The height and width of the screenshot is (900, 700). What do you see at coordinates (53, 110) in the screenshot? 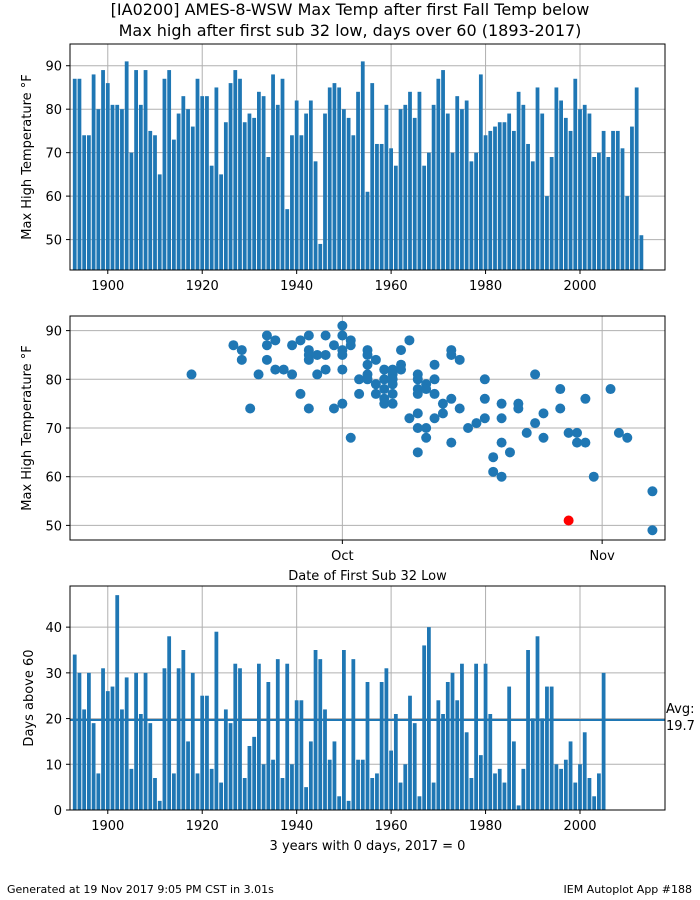
I see `p1-ytick-label: 80` at bounding box center [53, 110].